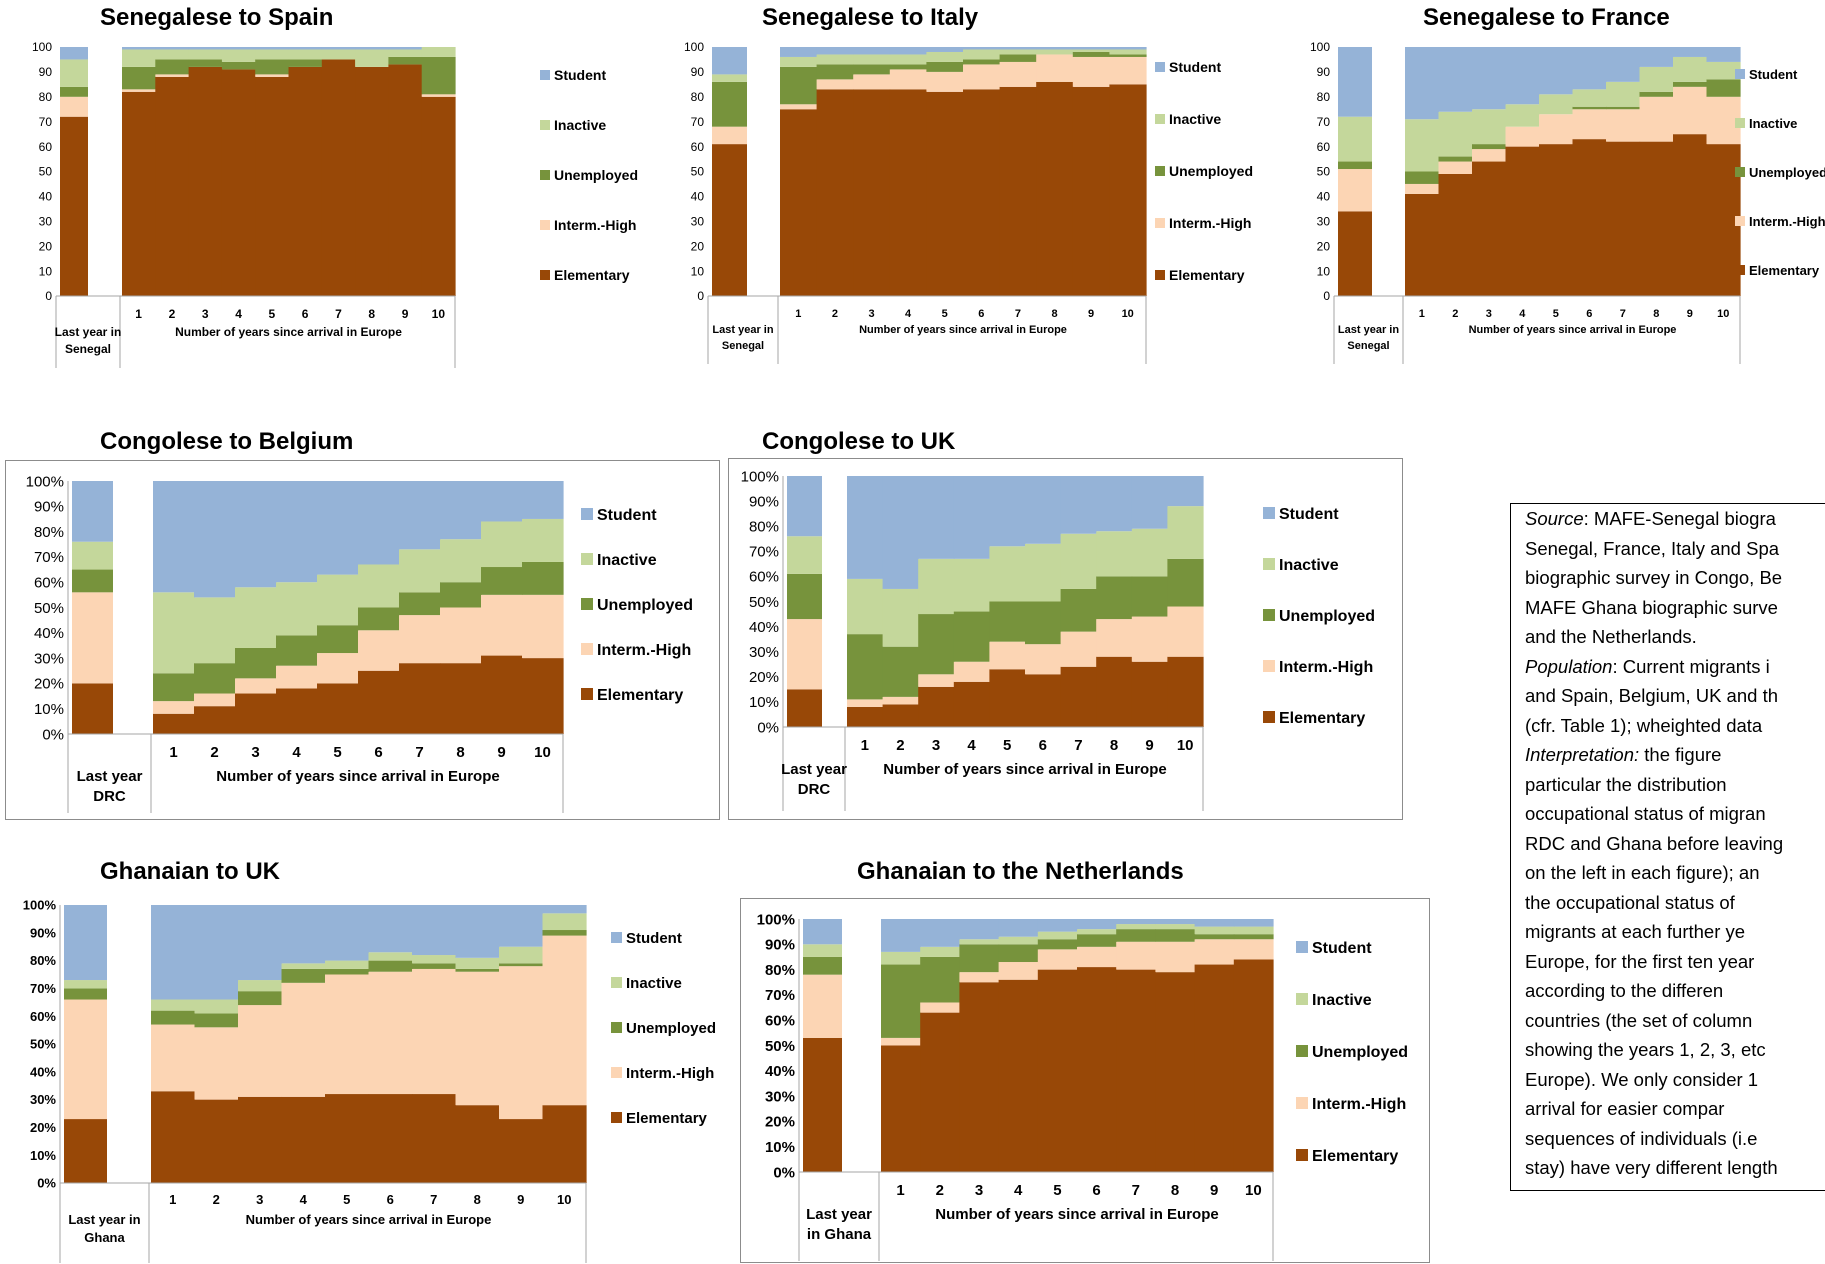  I want to click on y-tick-label: 80%, so click(49, 532).